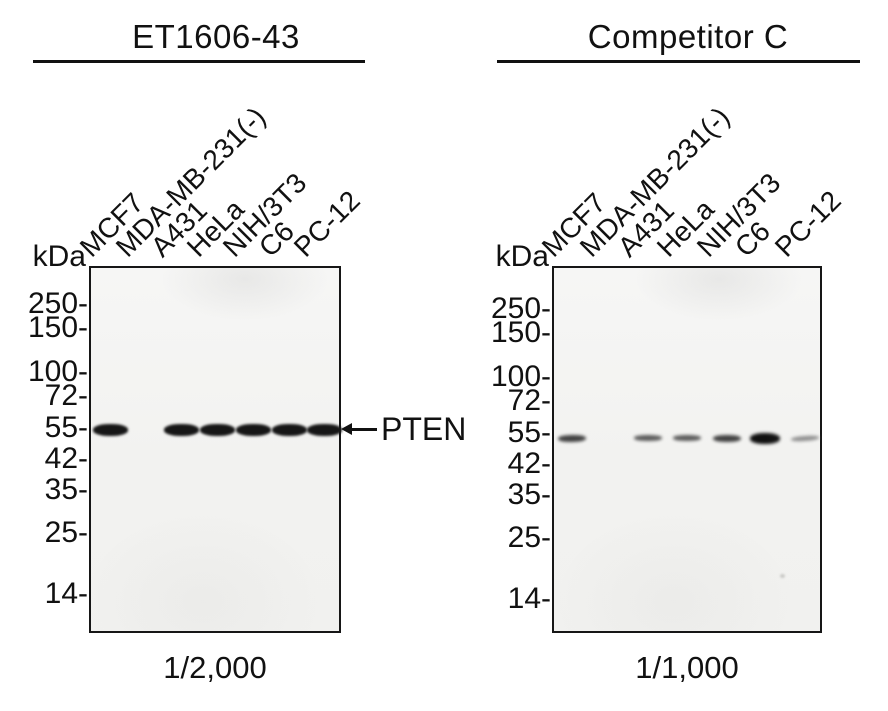 The height and width of the screenshot is (711, 888). What do you see at coordinates (215, 667) in the screenshot?
I see `dilution-caption-left: 1/2,000` at bounding box center [215, 667].